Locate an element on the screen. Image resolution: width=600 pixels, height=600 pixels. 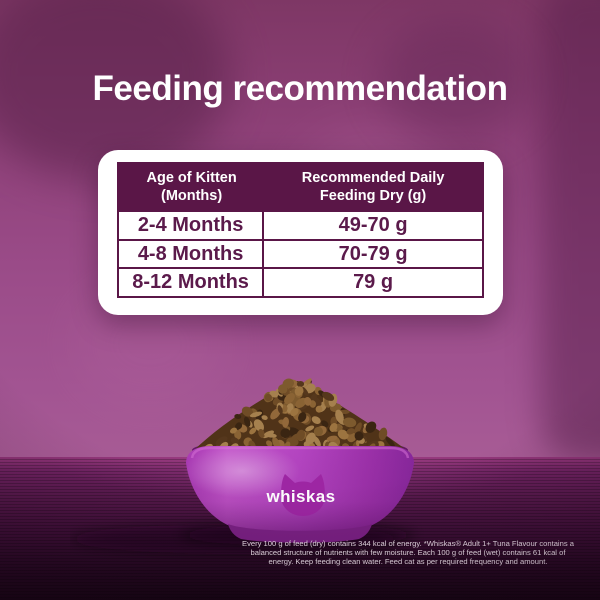
cat-head-icon is located at coordinates (303, 495).